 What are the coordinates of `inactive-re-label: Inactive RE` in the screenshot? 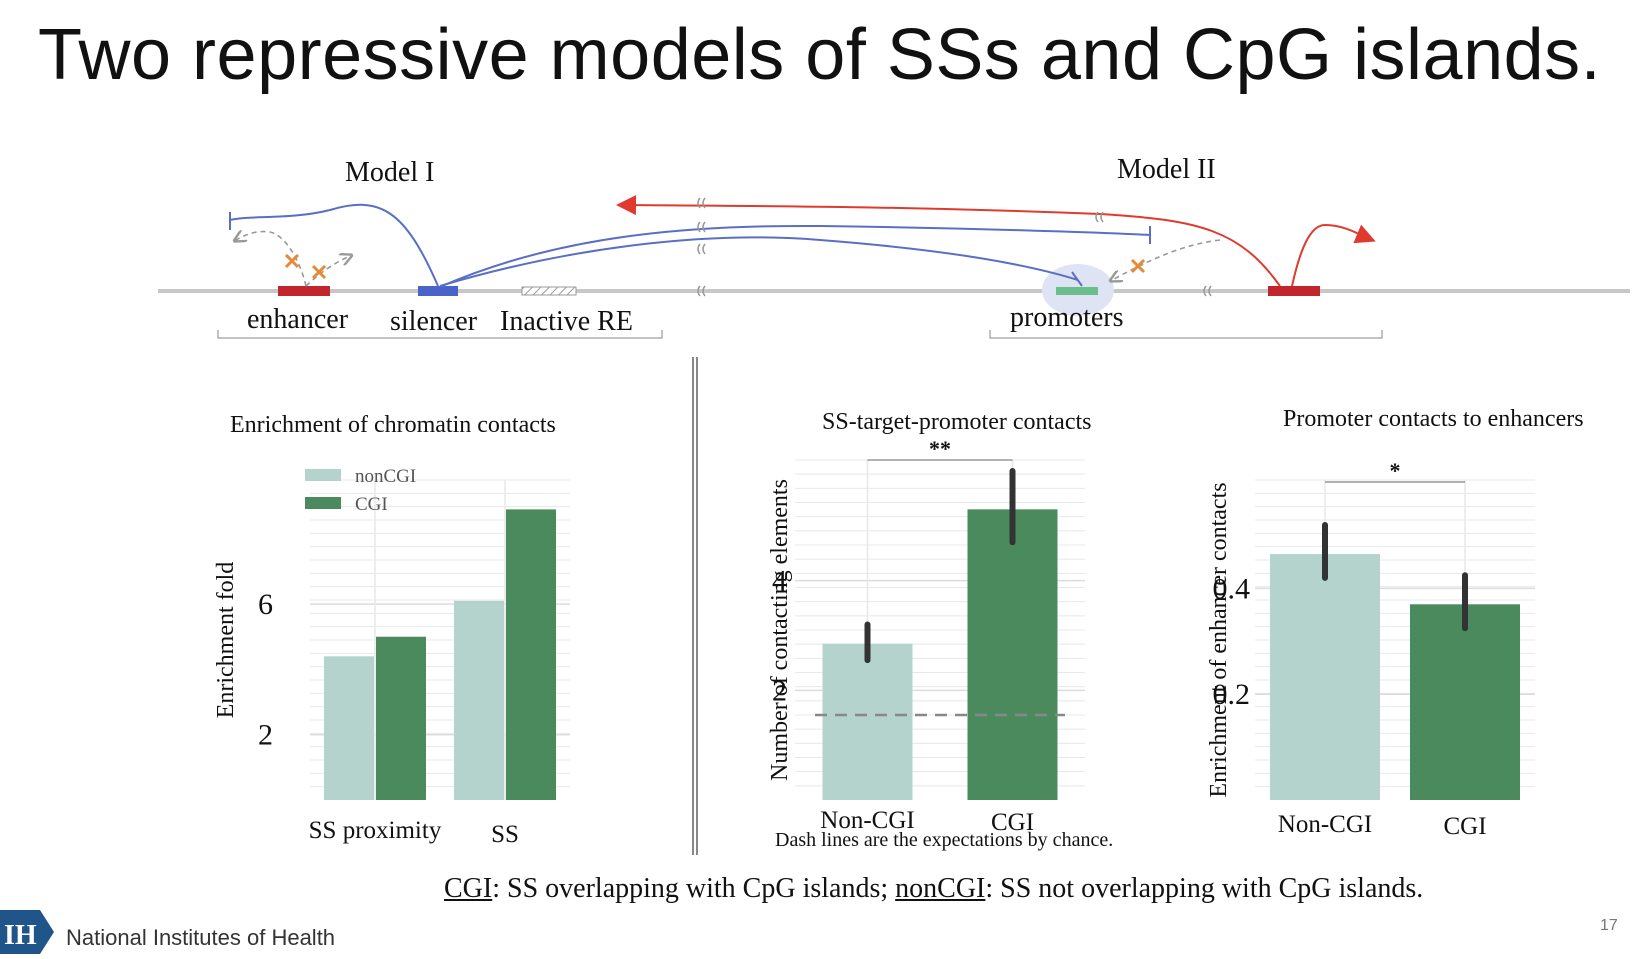 It's located at (566, 321).